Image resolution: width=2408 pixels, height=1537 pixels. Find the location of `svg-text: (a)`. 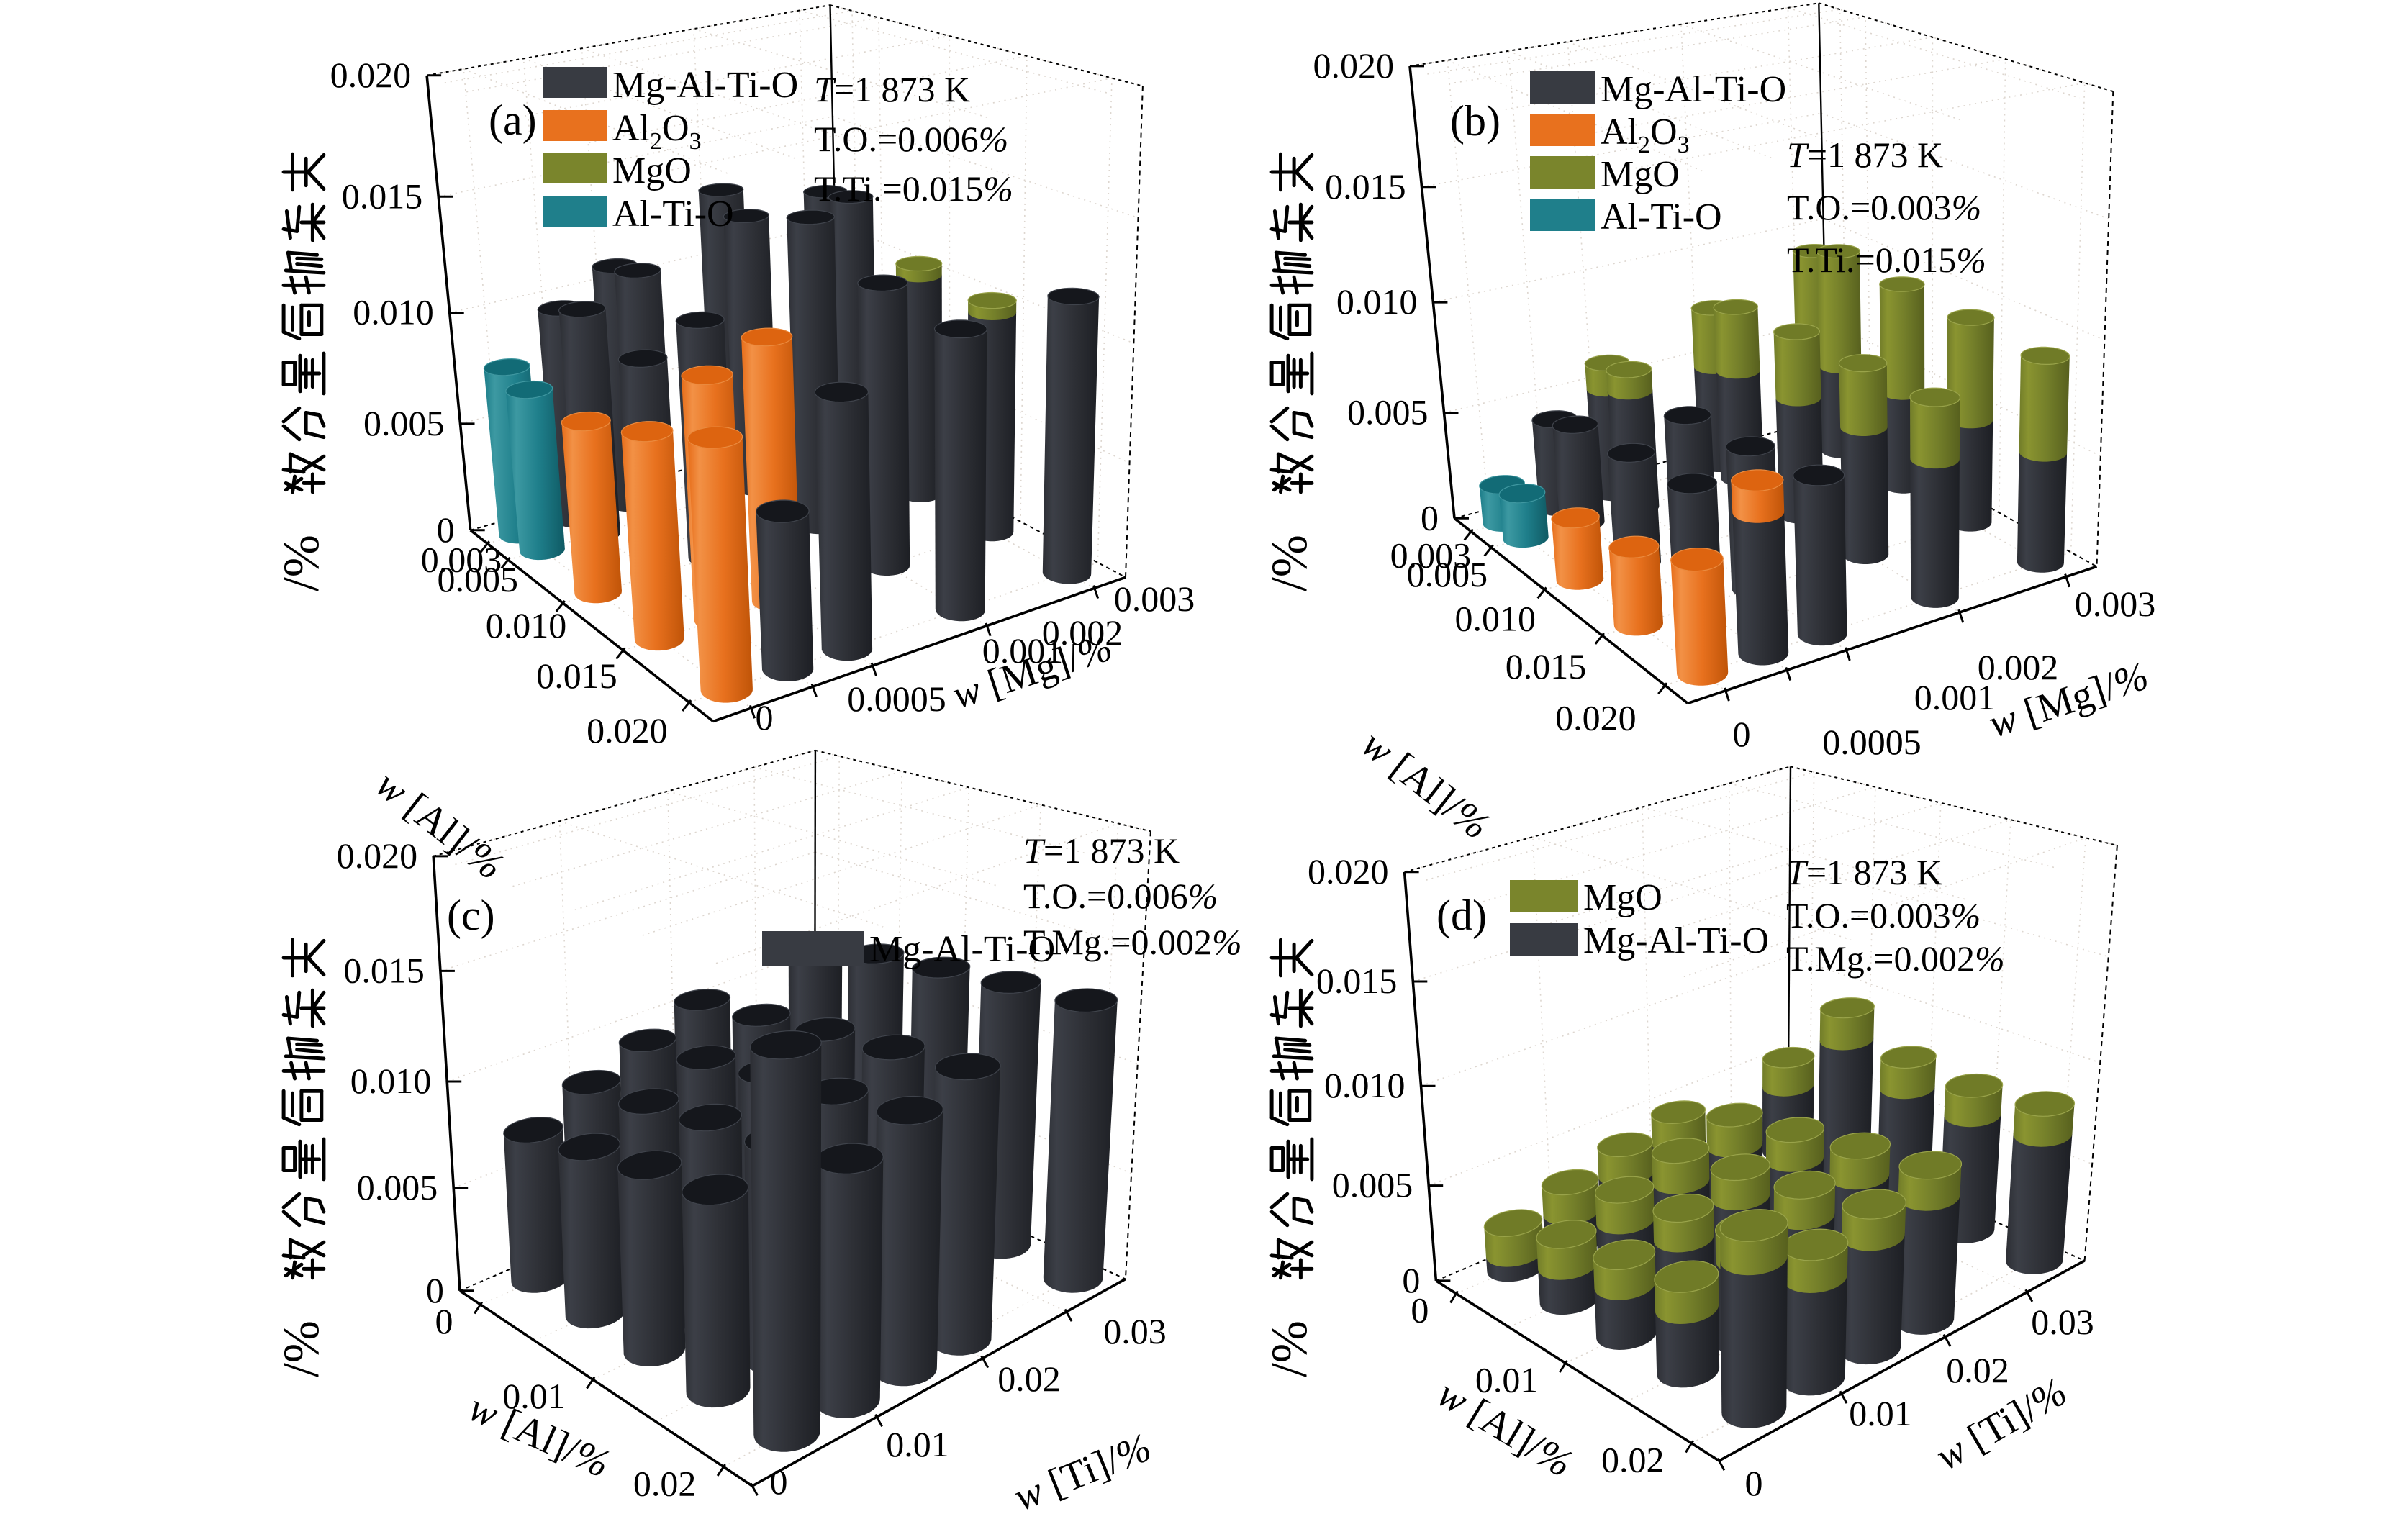

svg-text: (a) is located at coordinates (513, 120).